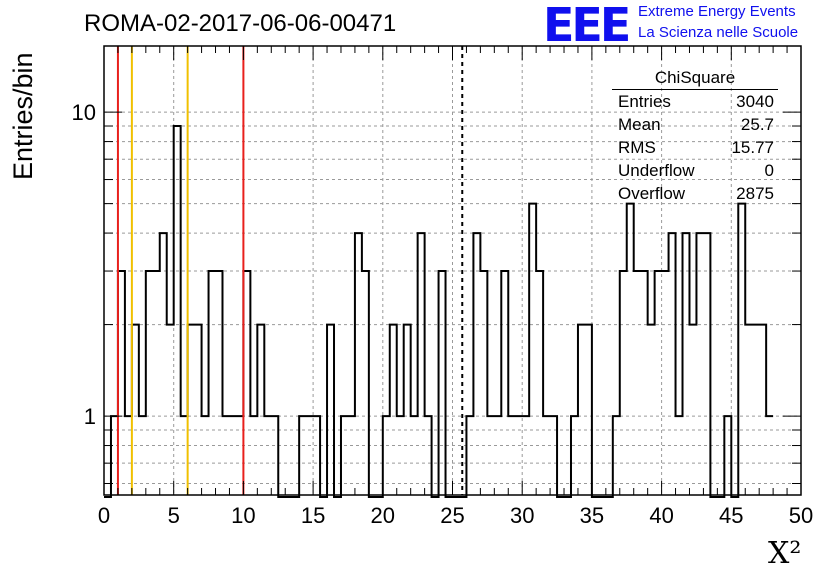 Image resolution: width=836 pixels, height=572 pixels. I want to click on x-tick-label: 40, so click(661, 515).